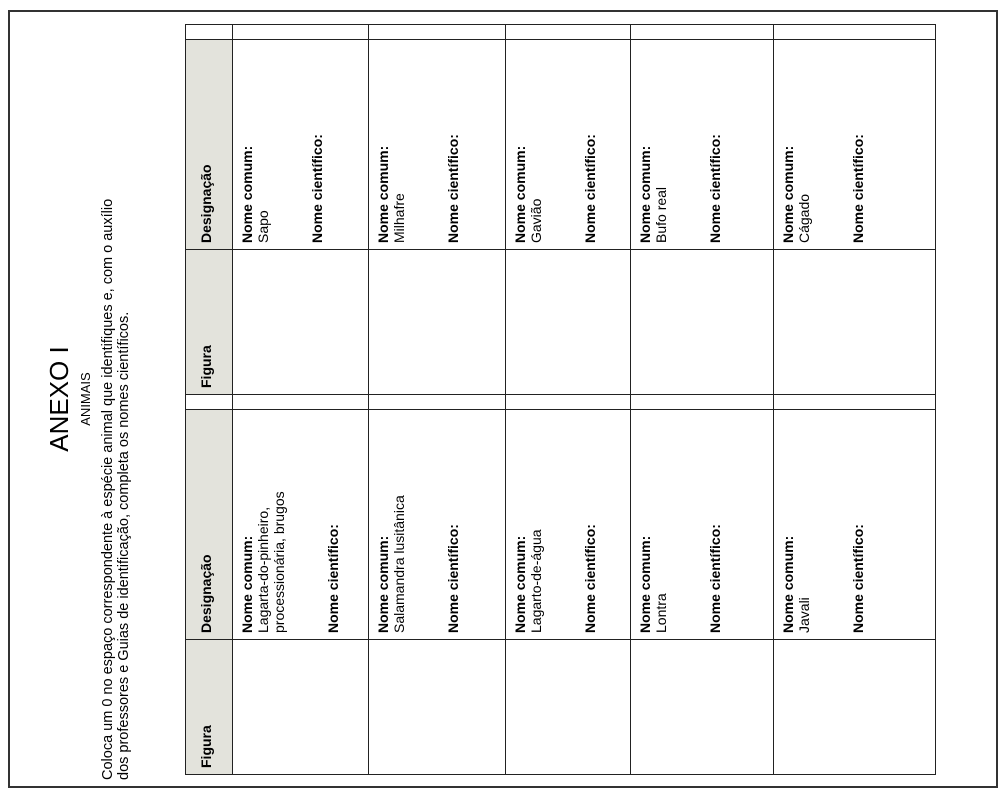  I want to click on header-row: Figura Designação Figura Designação, so click(209, 399).